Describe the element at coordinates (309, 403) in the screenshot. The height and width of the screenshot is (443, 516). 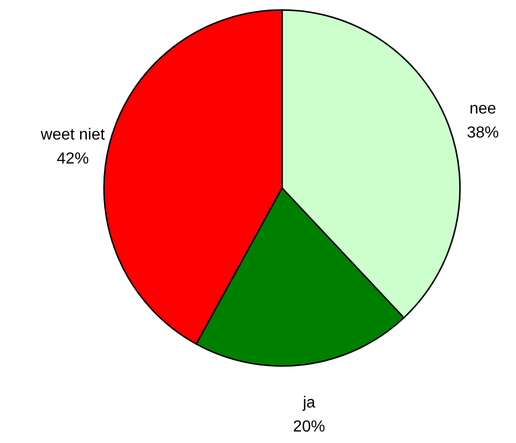
I see `slice-label: ja` at that location.